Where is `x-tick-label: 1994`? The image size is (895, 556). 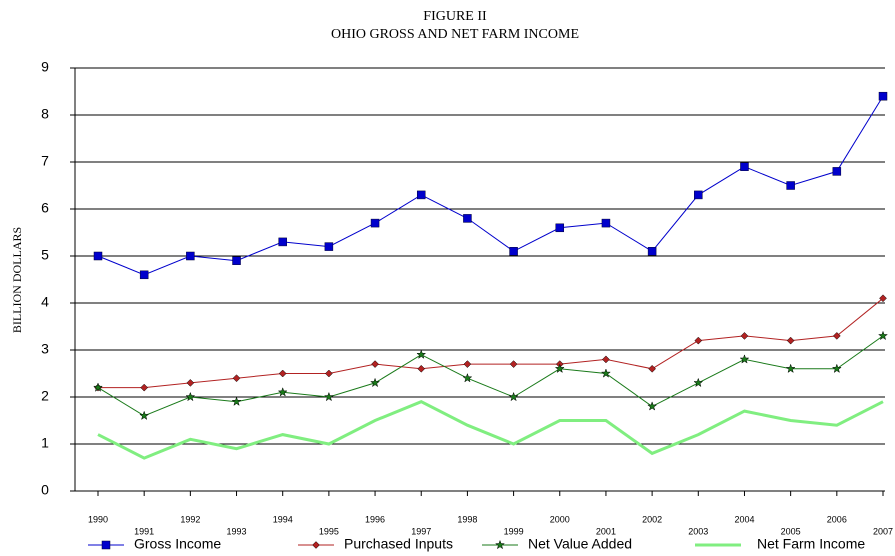
x-tick-label: 1994 is located at coordinates (283, 519).